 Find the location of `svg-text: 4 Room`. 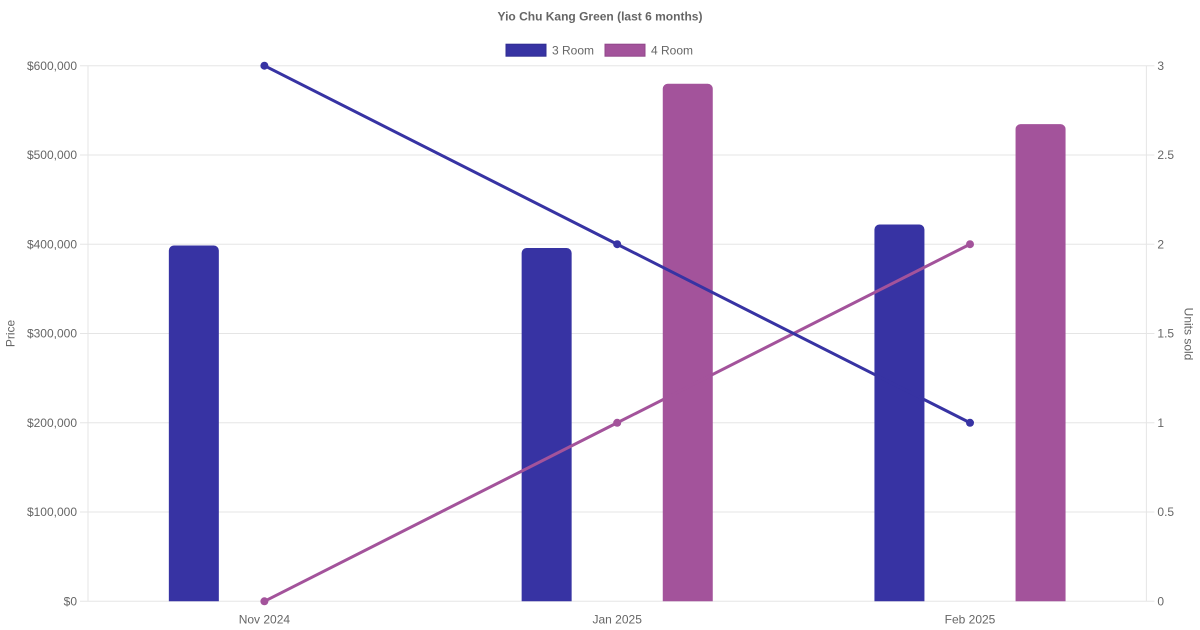

svg-text: 4 Room is located at coordinates (672, 50).